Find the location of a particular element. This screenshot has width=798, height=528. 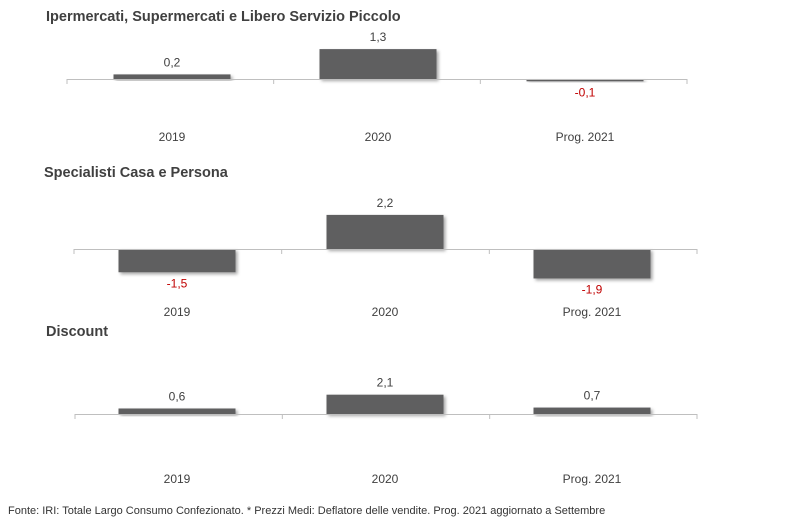

data-label: 0,2 is located at coordinates (172, 62).